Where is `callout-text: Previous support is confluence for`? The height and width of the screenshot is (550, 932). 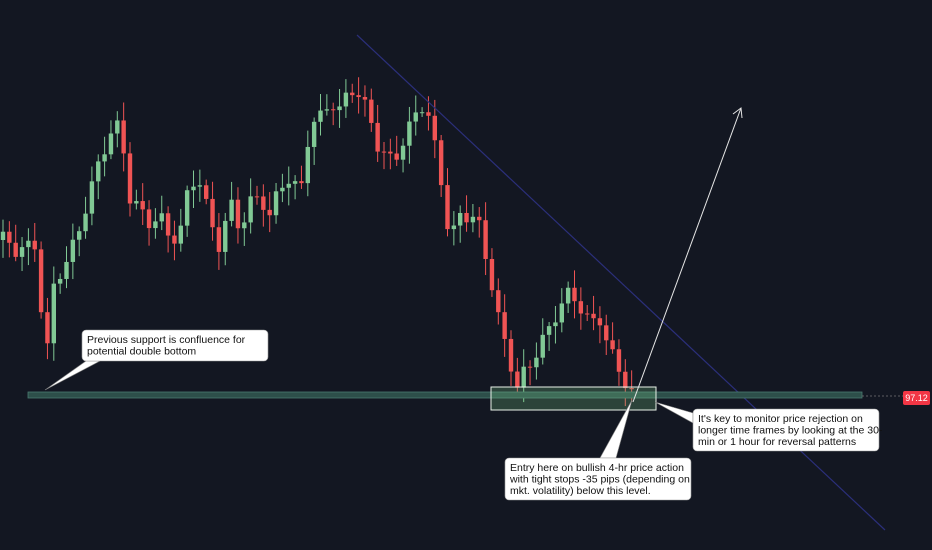 callout-text: Previous support is confluence for is located at coordinates (166, 340).